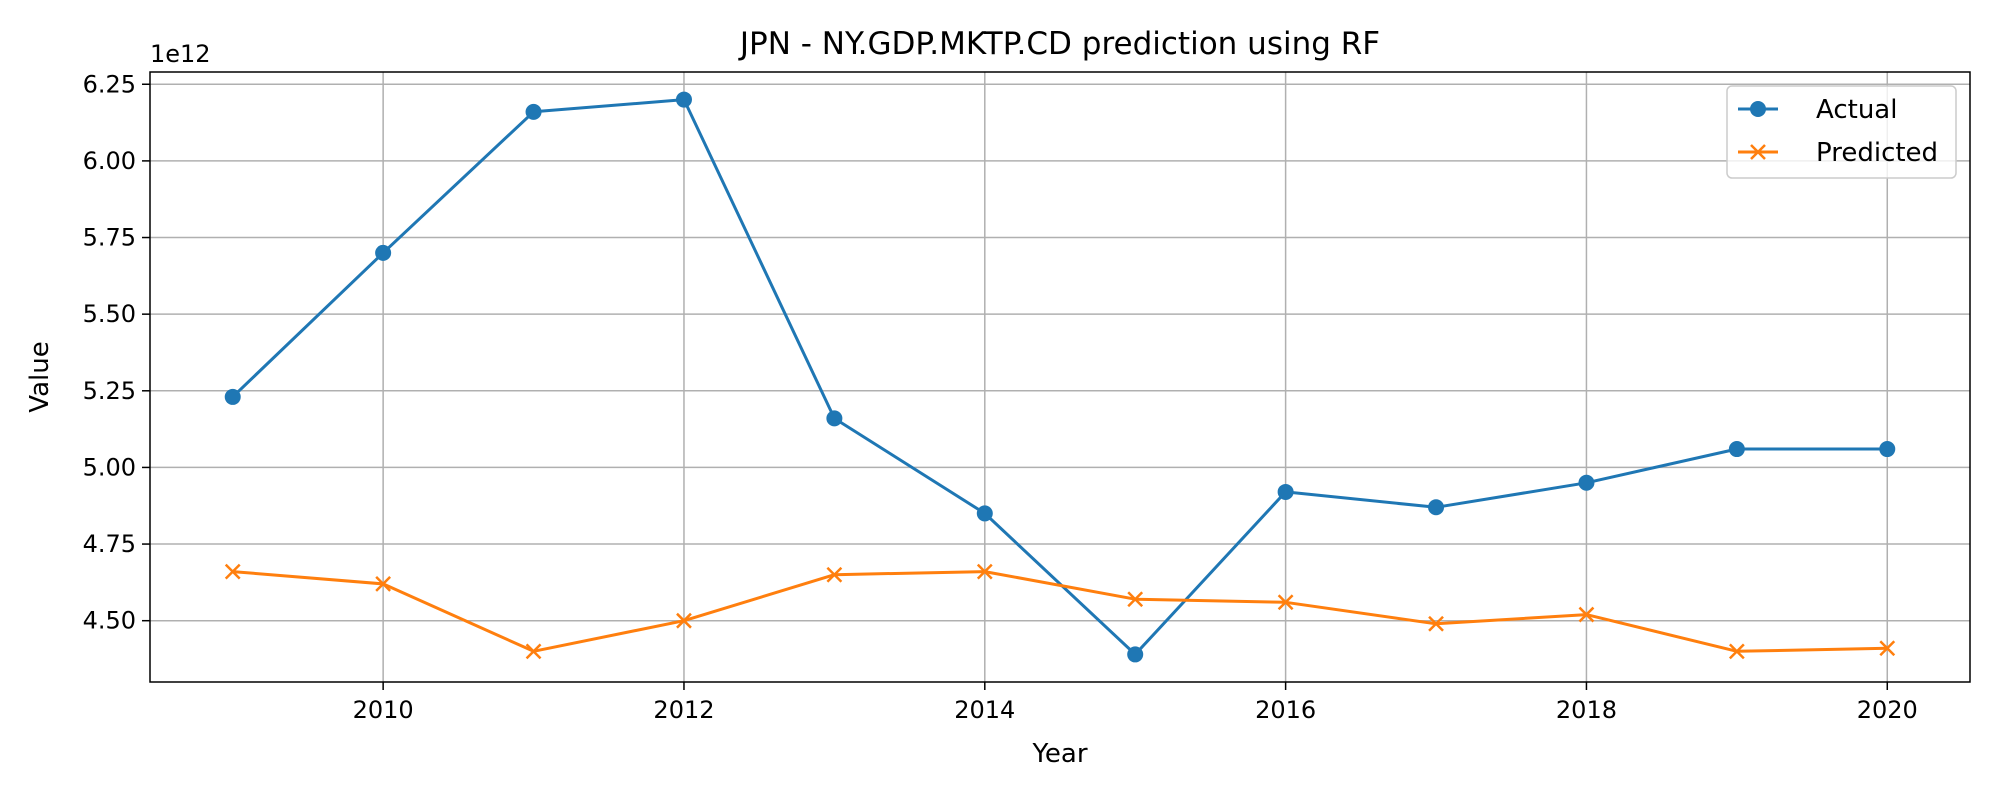 The image size is (2000, 800). What do you see at coordinates (109, 161) in the screenshot?
I see `y-tick-label: 6.00` at bounding box center [109, 161].